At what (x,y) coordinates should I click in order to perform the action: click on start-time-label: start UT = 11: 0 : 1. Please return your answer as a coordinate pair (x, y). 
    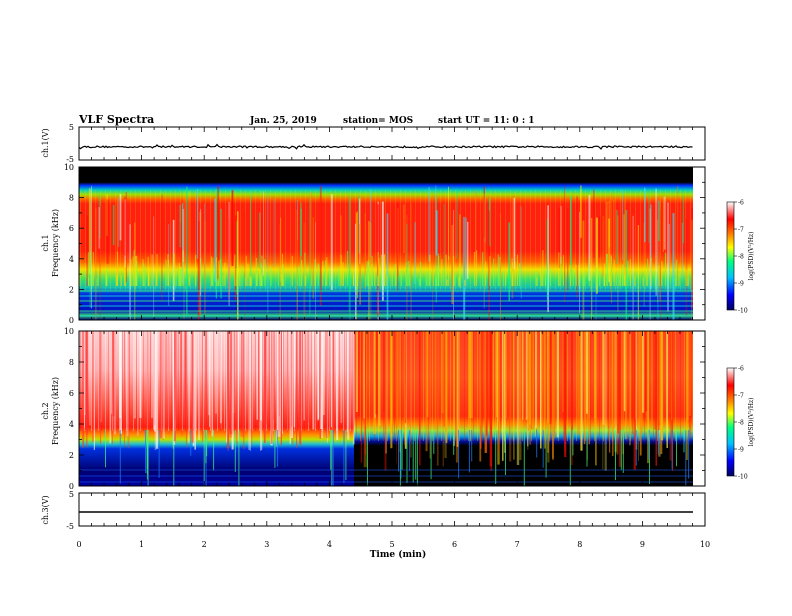
    Looking at the image, I should click on (486, 121).